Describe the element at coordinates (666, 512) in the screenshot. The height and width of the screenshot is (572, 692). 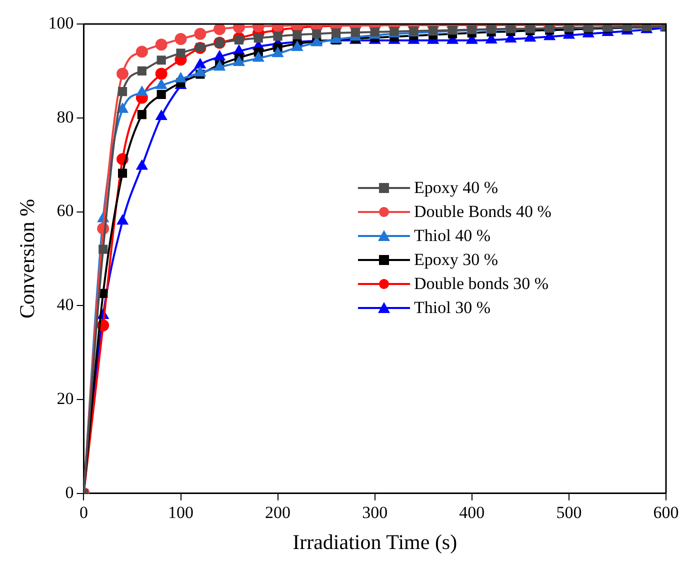
I see `x-tick-label: 600` at that location.